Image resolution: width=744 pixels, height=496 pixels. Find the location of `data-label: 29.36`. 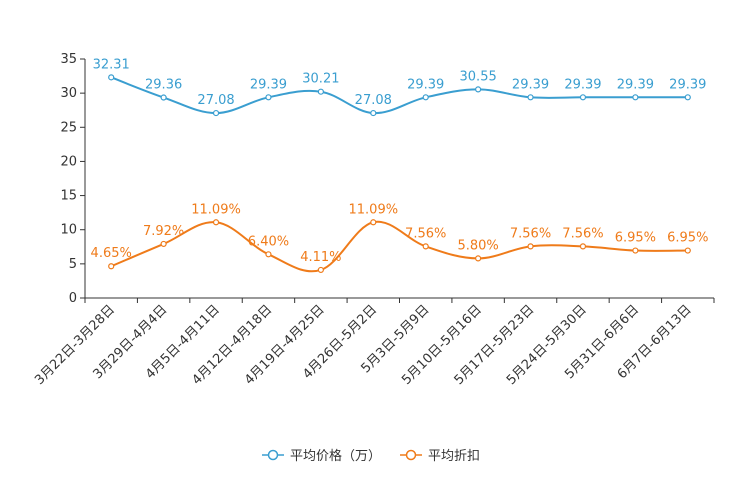

data-label: 29.36 is located at coordinates (163, 85).